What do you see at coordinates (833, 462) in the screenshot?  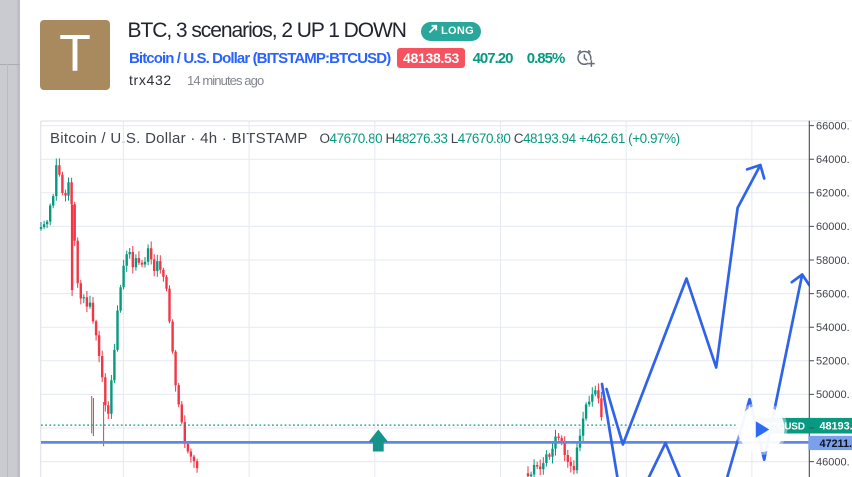 I see `svg-text: 46000.` at bounding box center [833, 462].